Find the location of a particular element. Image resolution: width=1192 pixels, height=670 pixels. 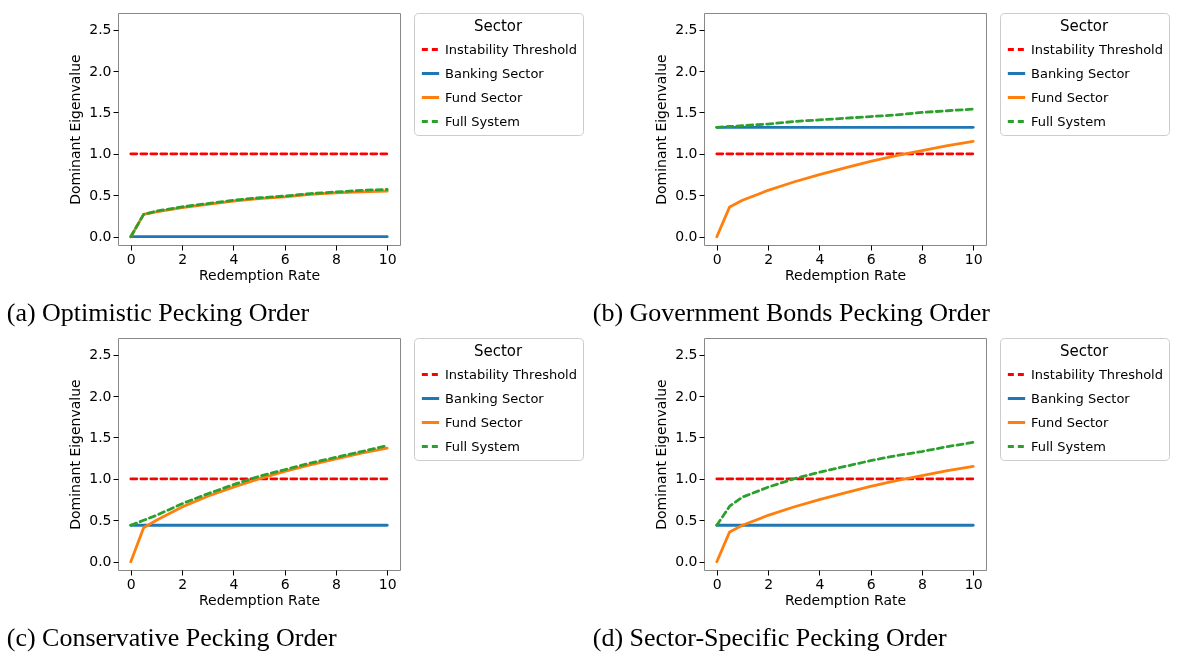

text: (b) Government Bonds Pecking Order is located at coordinates (791, 312).